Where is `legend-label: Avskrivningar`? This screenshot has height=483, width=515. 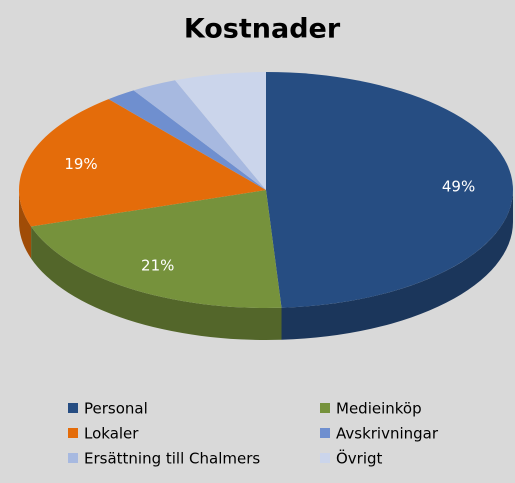
legend-label: Avskrivningar is located at coordinates (387, 434).